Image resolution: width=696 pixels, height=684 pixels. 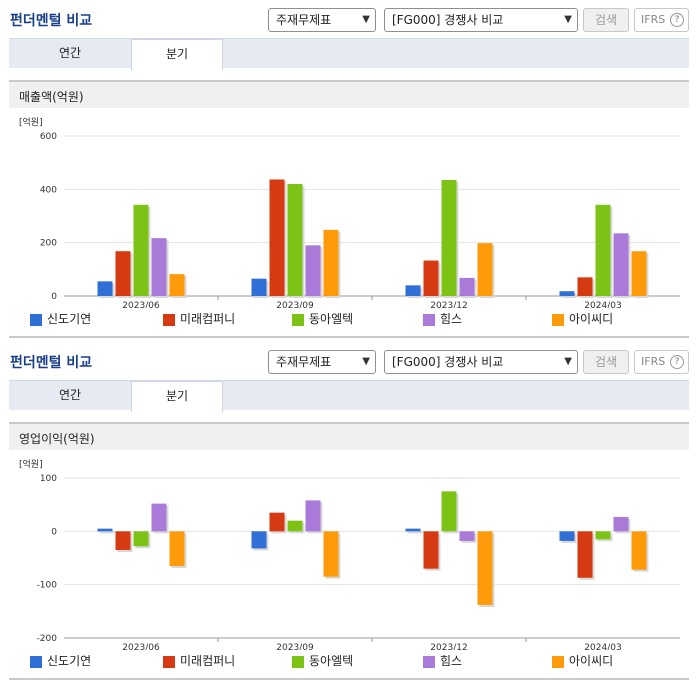 What do you see at coordinates (591, 661) in the screenshot?
I see `legend-label: 아이씨디` at bounding box center [591, 661].